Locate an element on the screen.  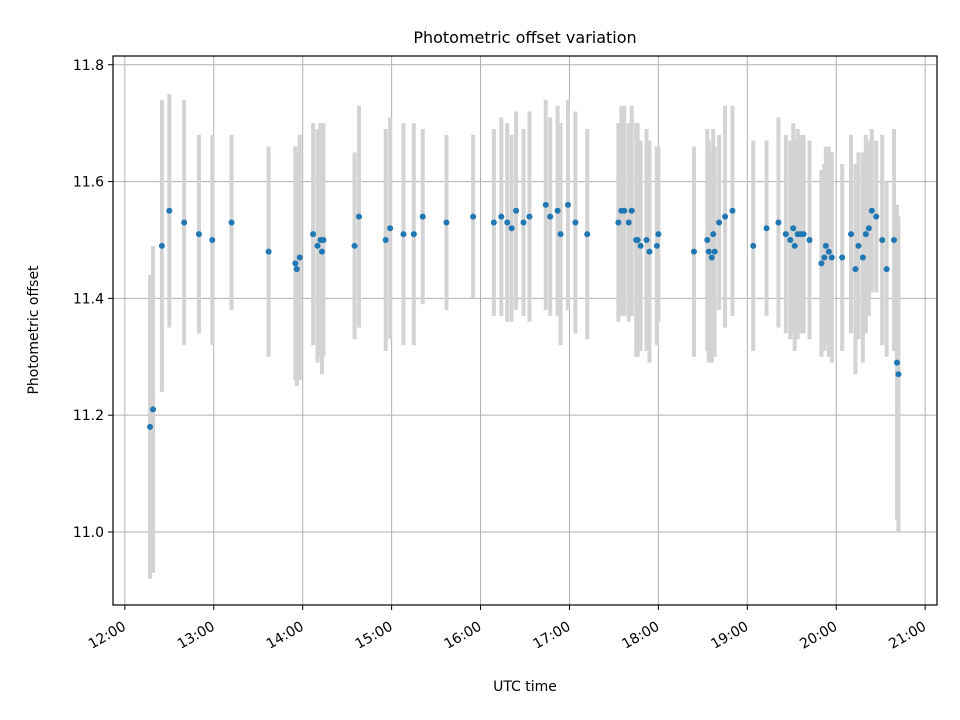
y-tick-label: 11.8 is located at coordinates (88, 66).